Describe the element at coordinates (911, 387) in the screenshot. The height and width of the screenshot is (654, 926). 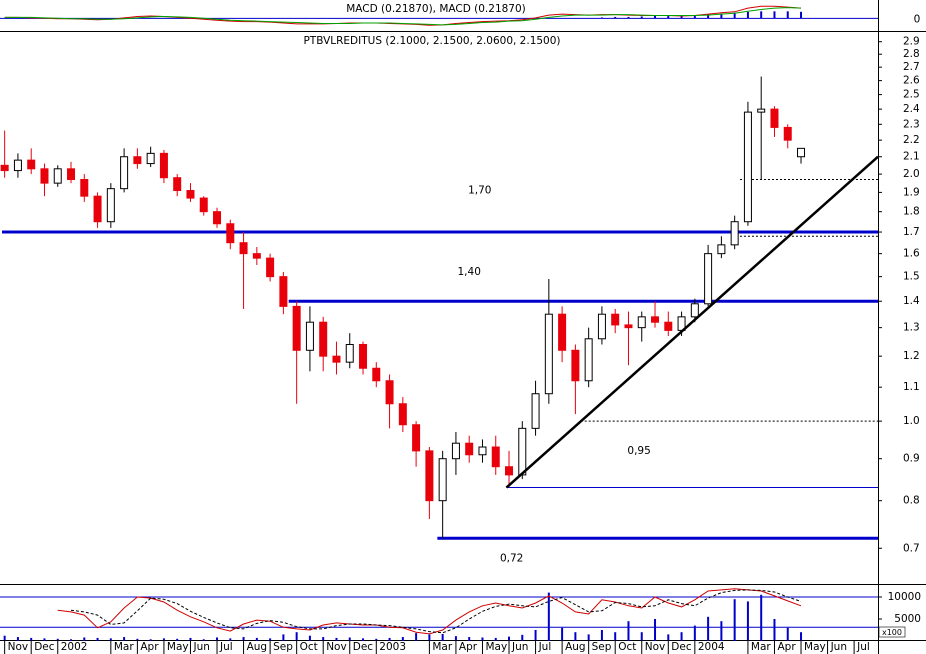
I see `y-tick-label: 1.1` at that location.